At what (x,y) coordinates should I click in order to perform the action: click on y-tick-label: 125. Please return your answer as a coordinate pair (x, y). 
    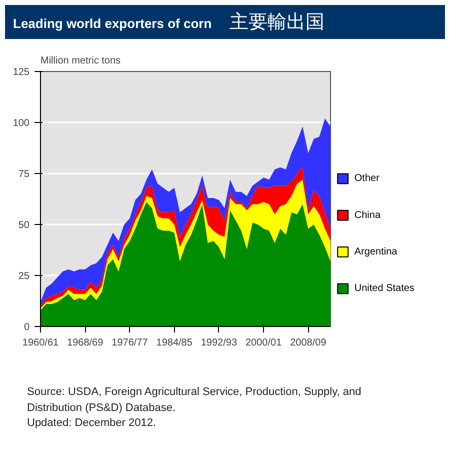
    Looking at the image, I should click on (21, 72).